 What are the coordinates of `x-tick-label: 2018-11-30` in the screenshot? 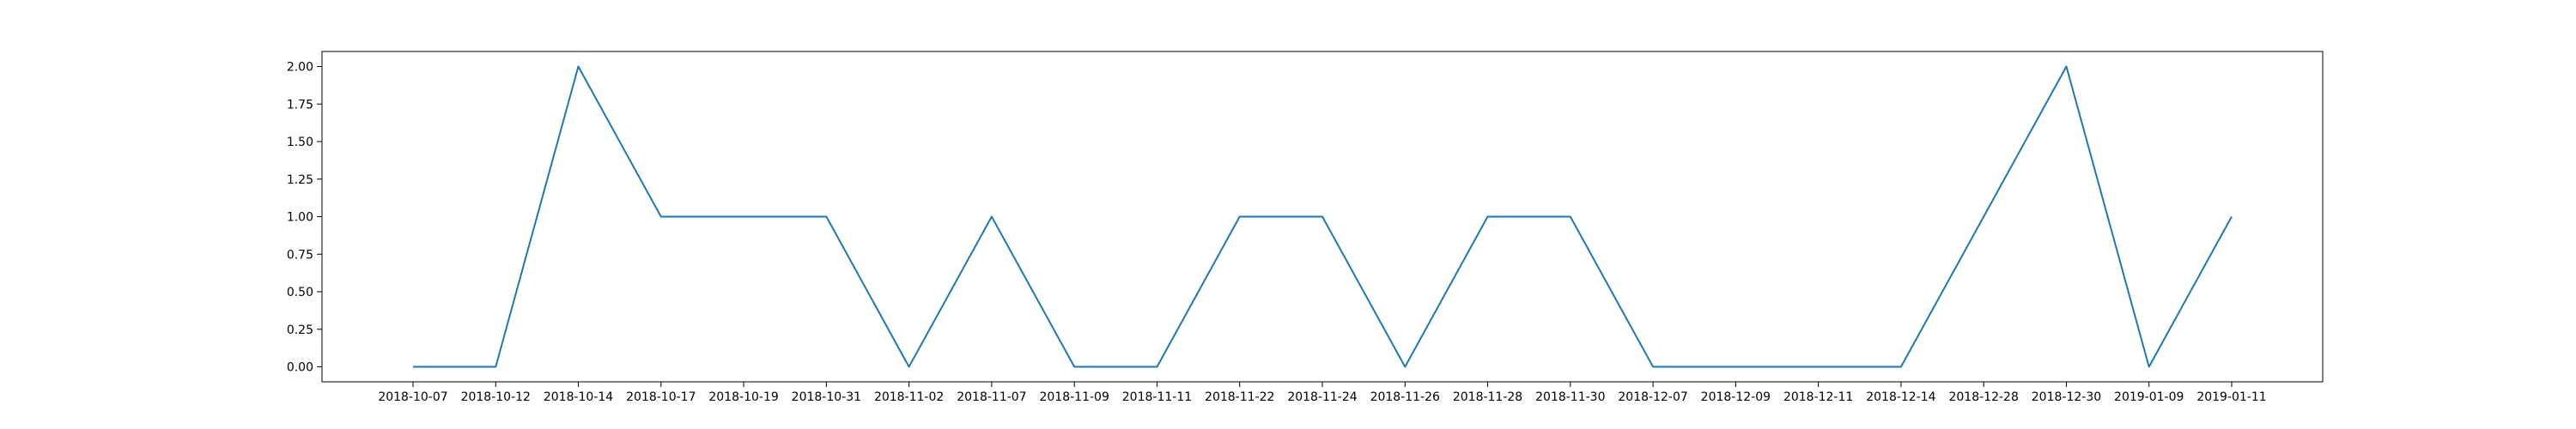 It's located at (1570, 397).